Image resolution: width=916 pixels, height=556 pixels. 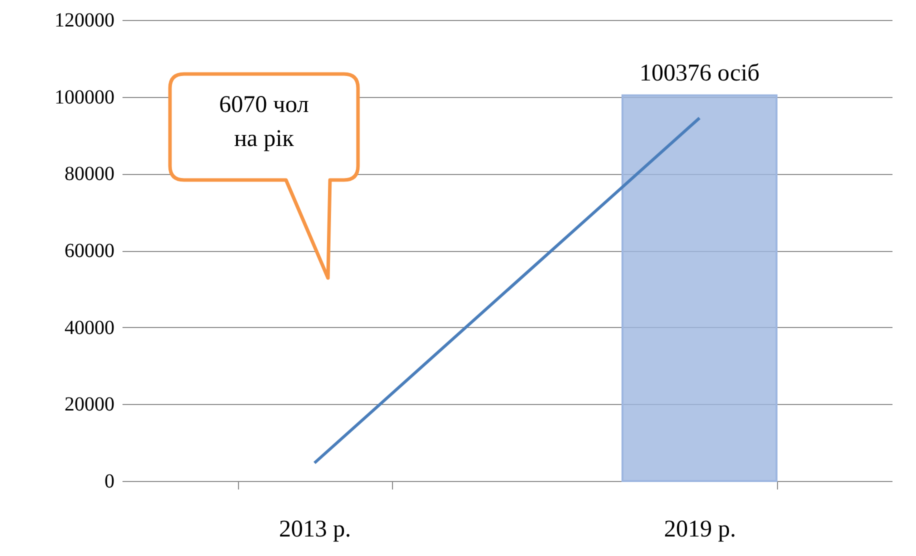 What do you see at coordinates (699, 73) in the screenshot?
I see `data-label: 100376 осіб` at bounding box center [699, 73].